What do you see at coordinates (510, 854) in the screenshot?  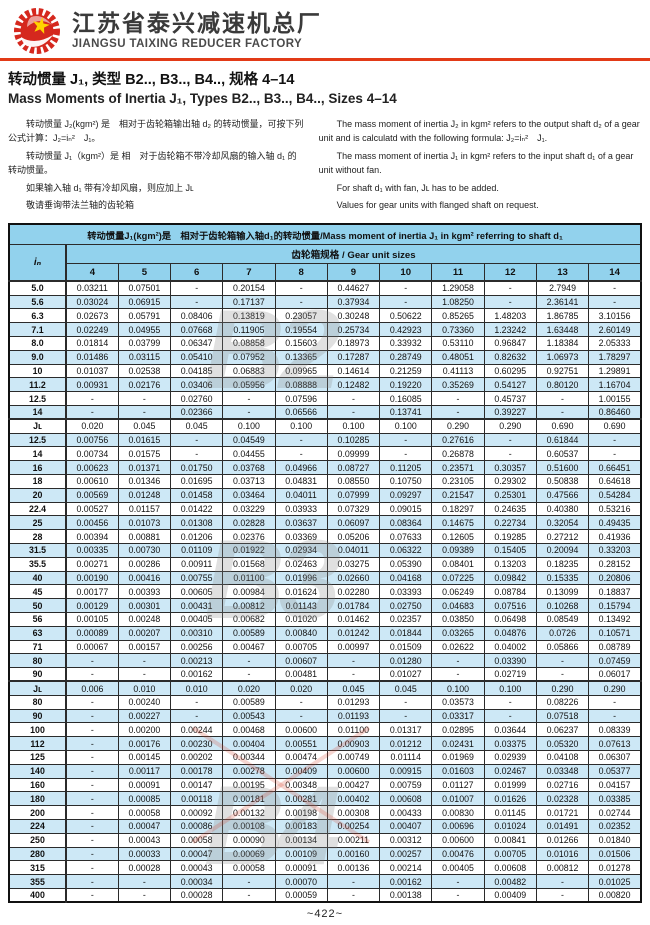 I see `inertia-value-cell: 0.00705` at bounding box center [510, 854].